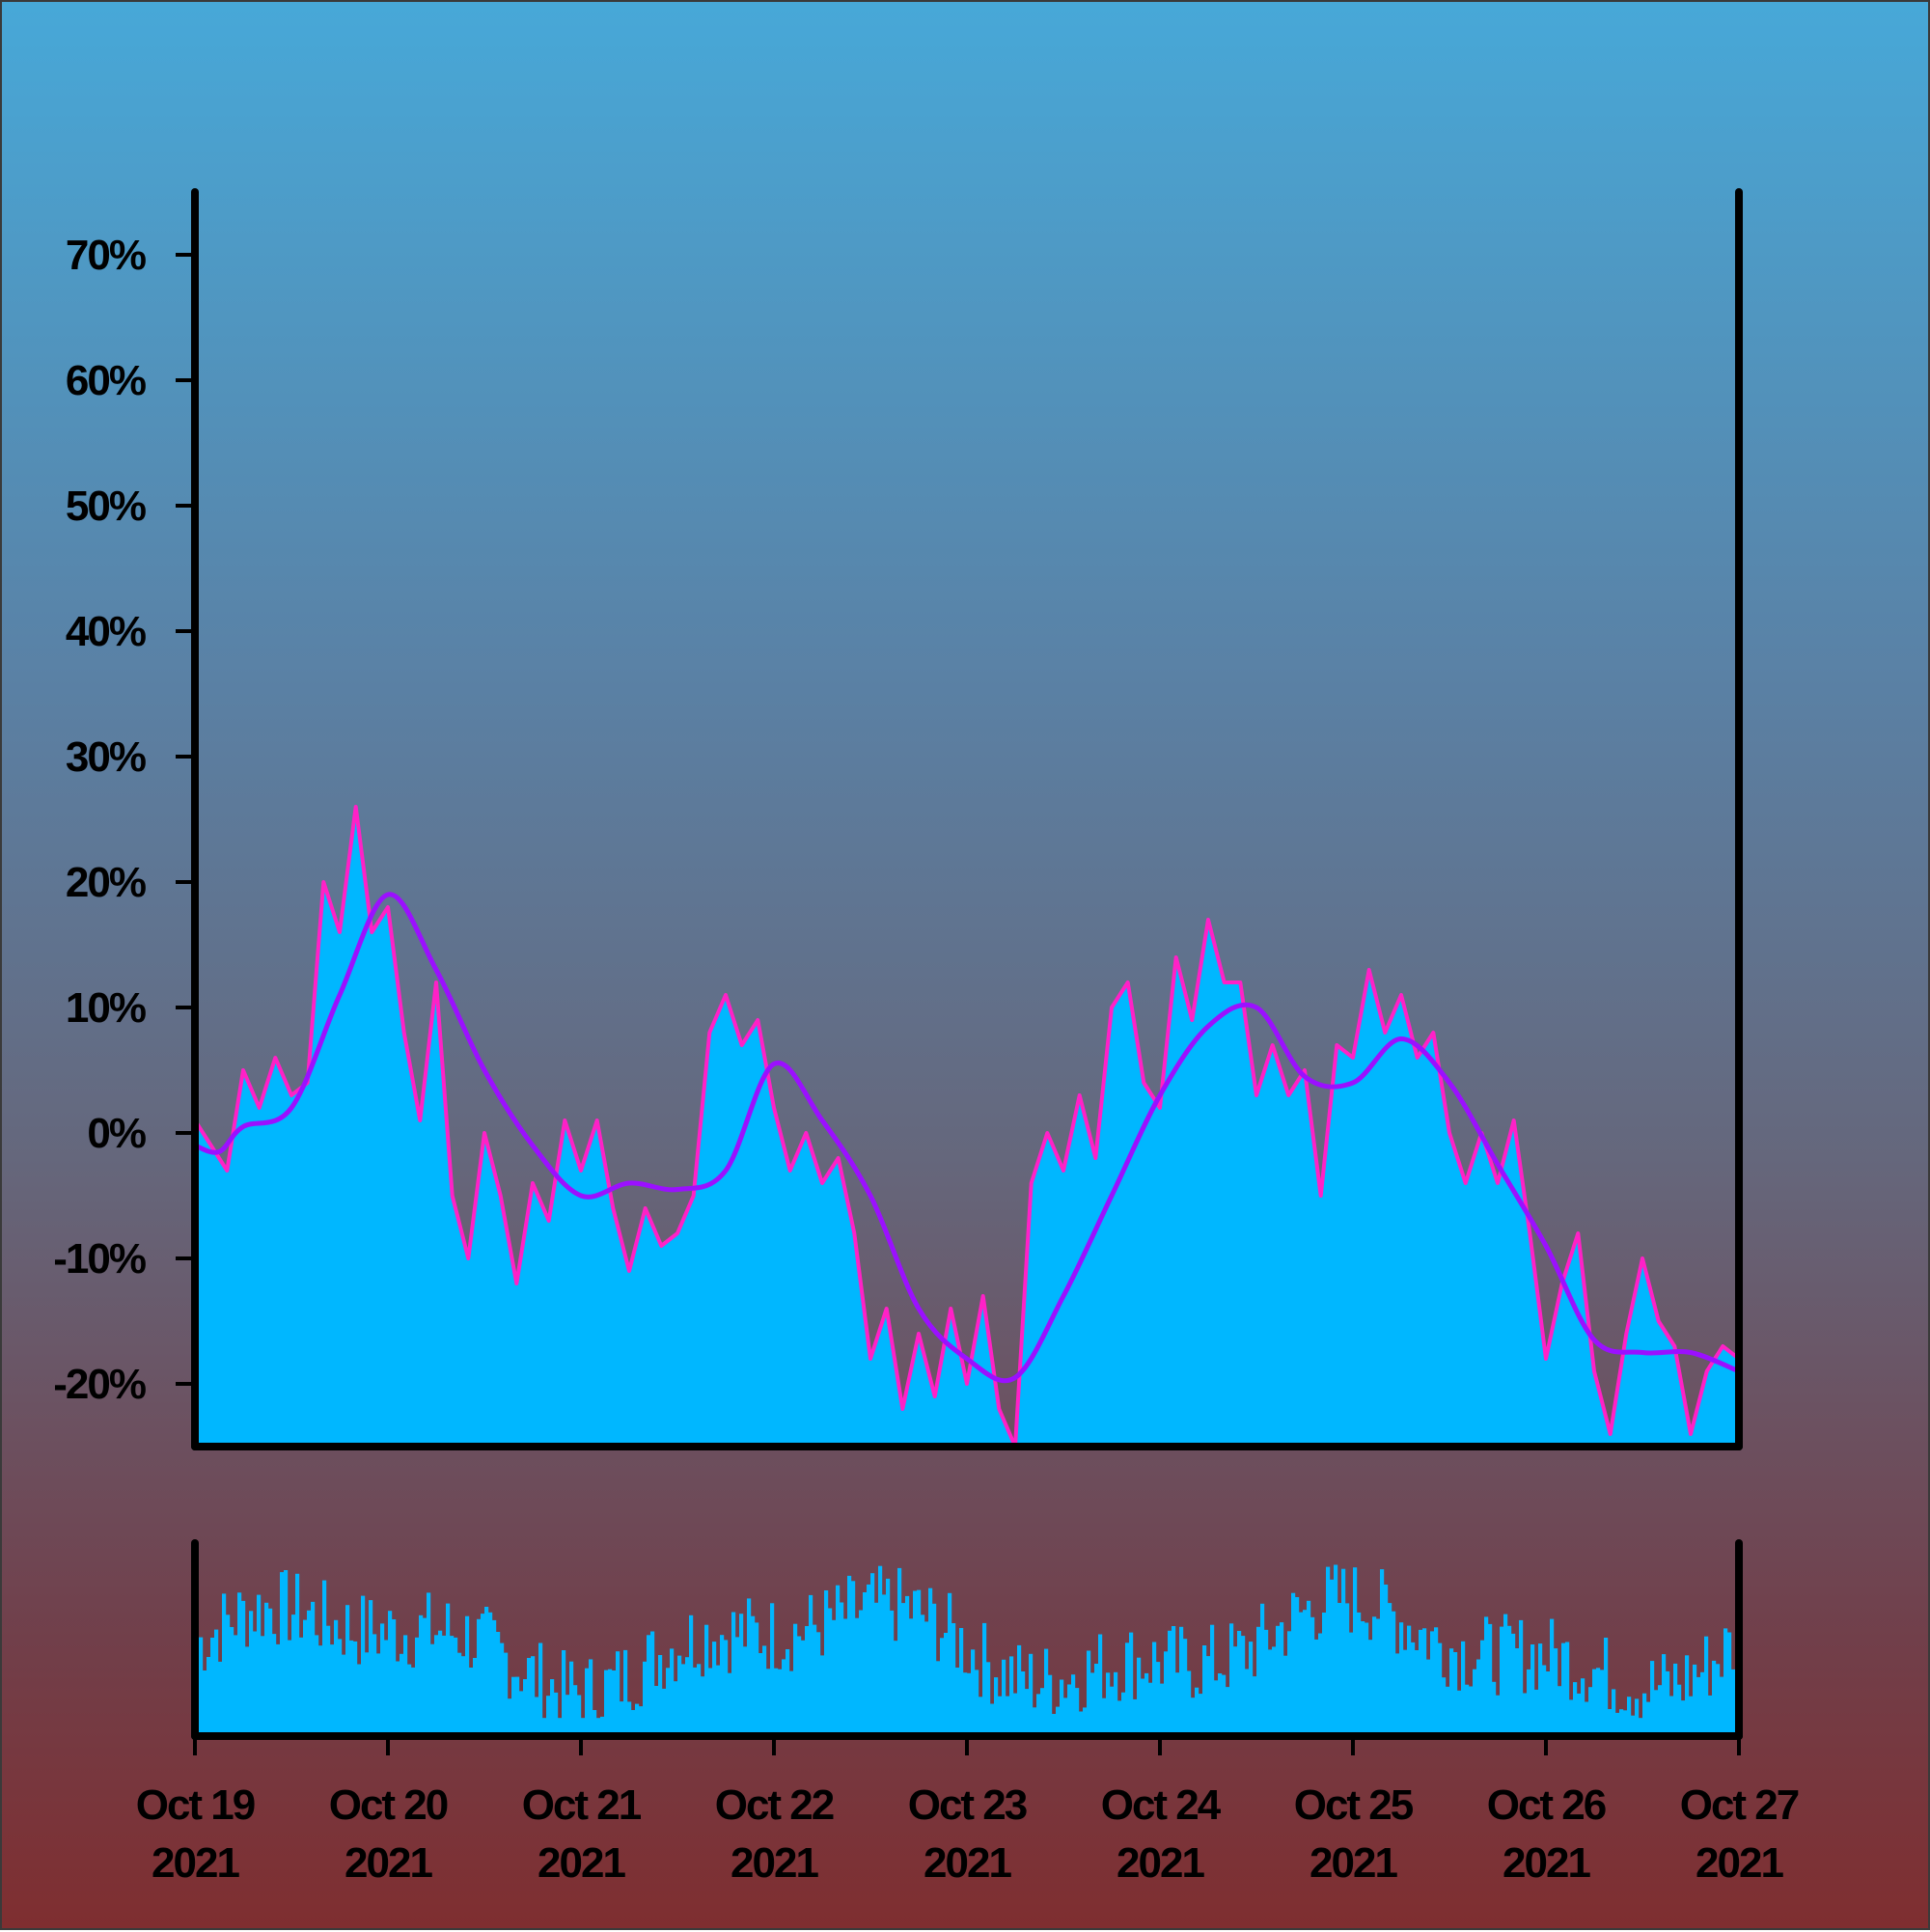 Image resolution: width=1930 pixels, height=1932 pixels. I want to click on x-tick-label-date: Oct 23, so click(967, 1805).